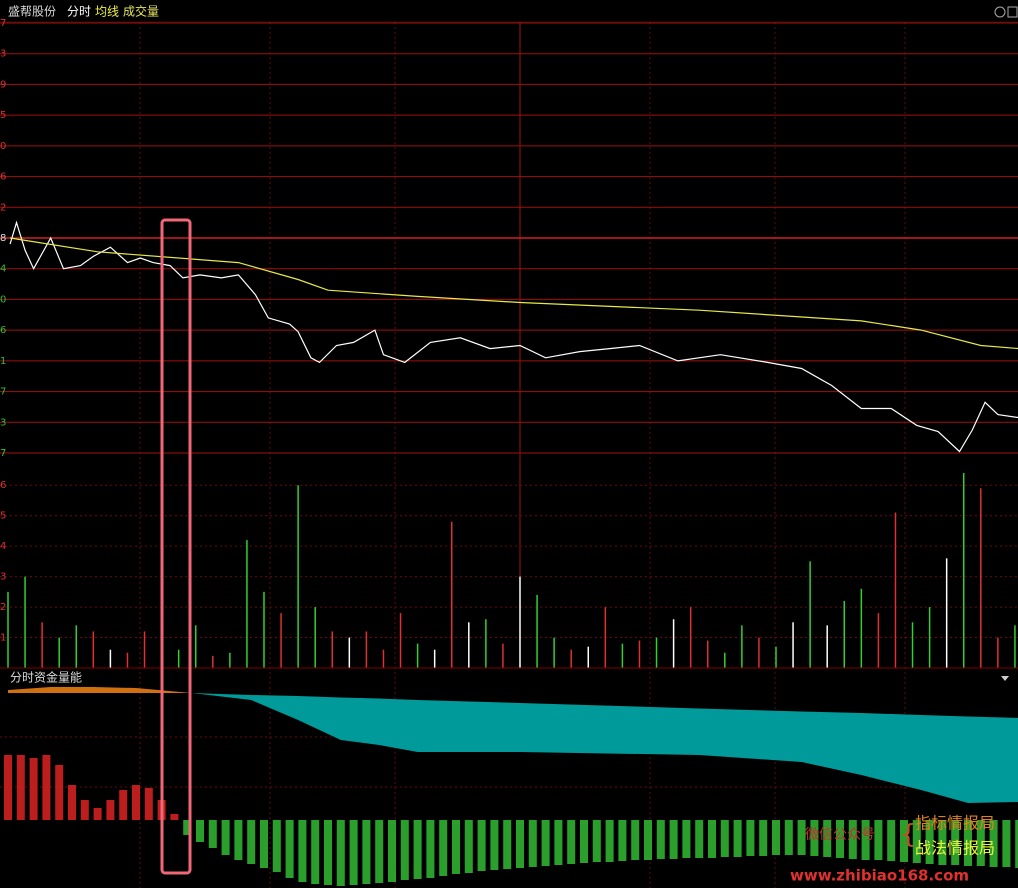 The height and width of the screenshot is (888, 1018). What do you see at coordinates (3, 115) in the screenshot?
I see `price-tick-label: 5` at bounding box center [3, 115].